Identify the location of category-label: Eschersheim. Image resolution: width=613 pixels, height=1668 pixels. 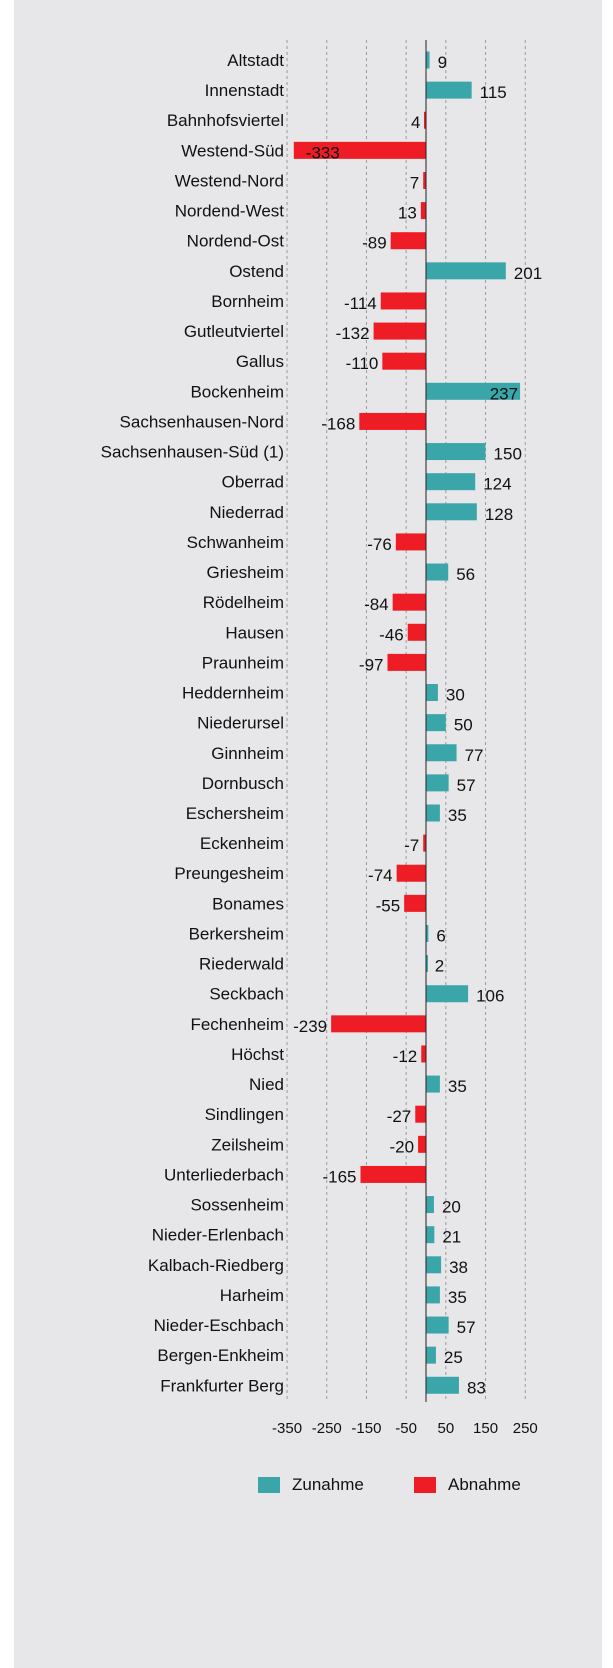
(235, 813).